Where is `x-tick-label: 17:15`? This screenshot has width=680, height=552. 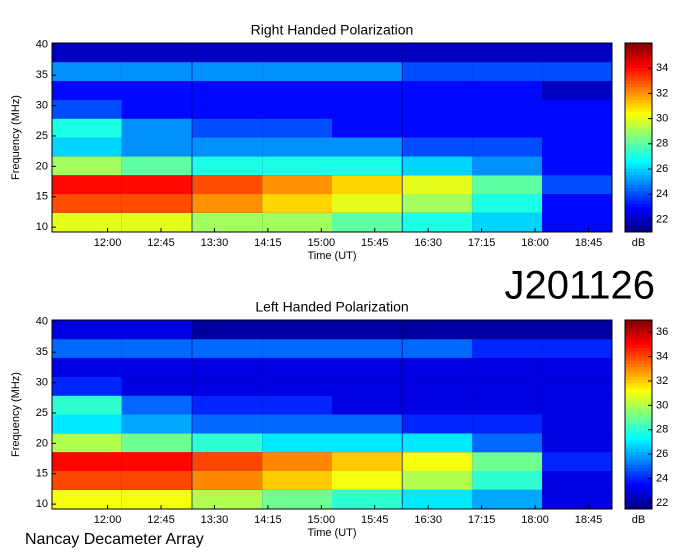 x-tick-label: 17:15 is located at coordinates (482, 243).